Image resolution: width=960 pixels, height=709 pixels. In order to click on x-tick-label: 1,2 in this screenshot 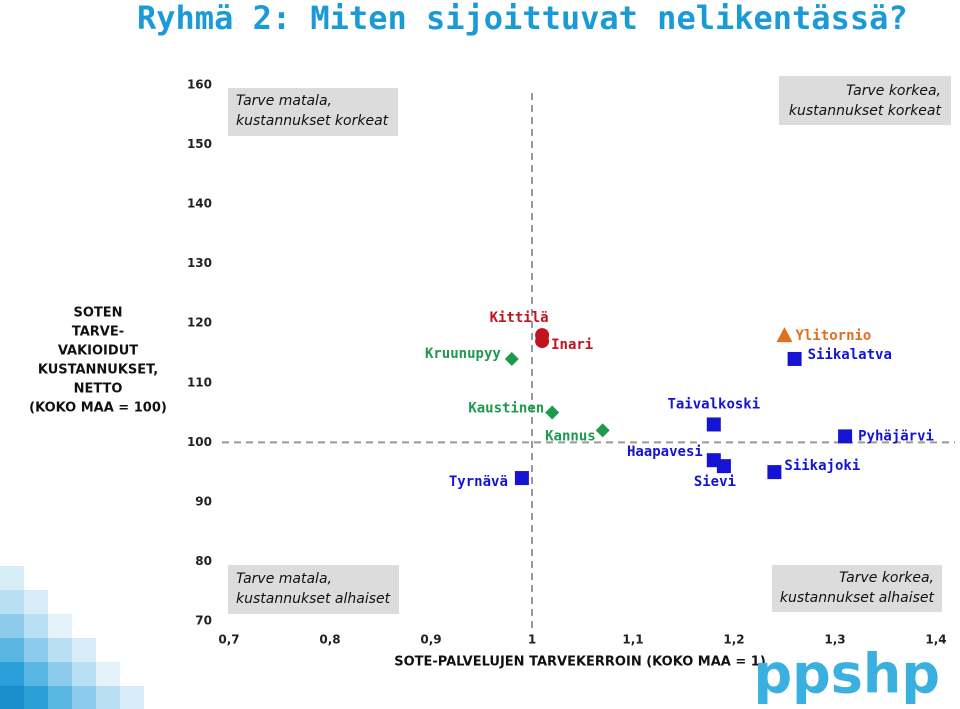, I will do `click(733, 640)`.